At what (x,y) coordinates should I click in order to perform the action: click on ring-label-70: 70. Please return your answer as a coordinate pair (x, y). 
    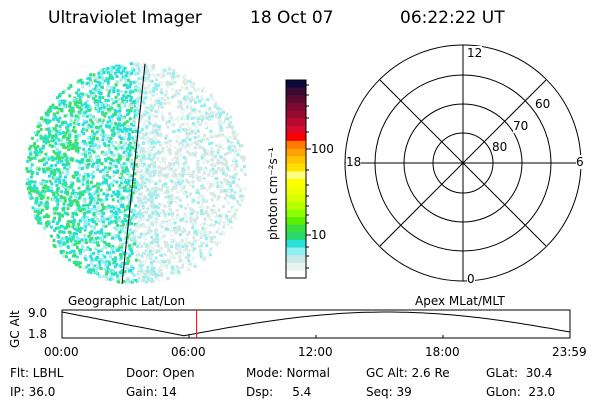
    Looking at the image, I should click on (521, 126).